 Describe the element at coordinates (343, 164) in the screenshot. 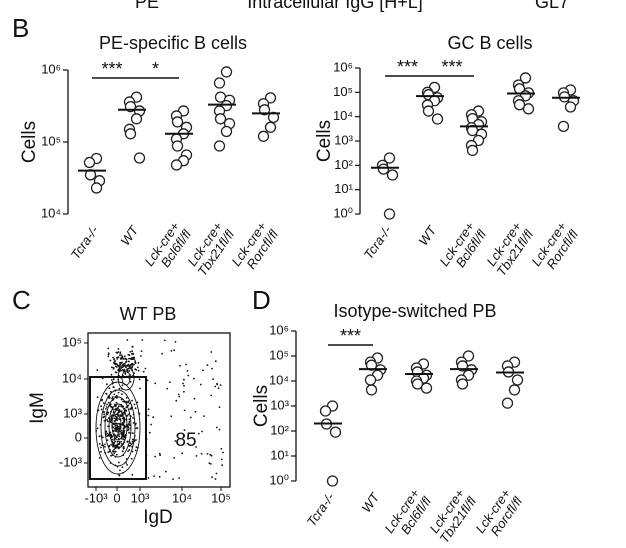

I see `y-tick-label: 10²` at that location.